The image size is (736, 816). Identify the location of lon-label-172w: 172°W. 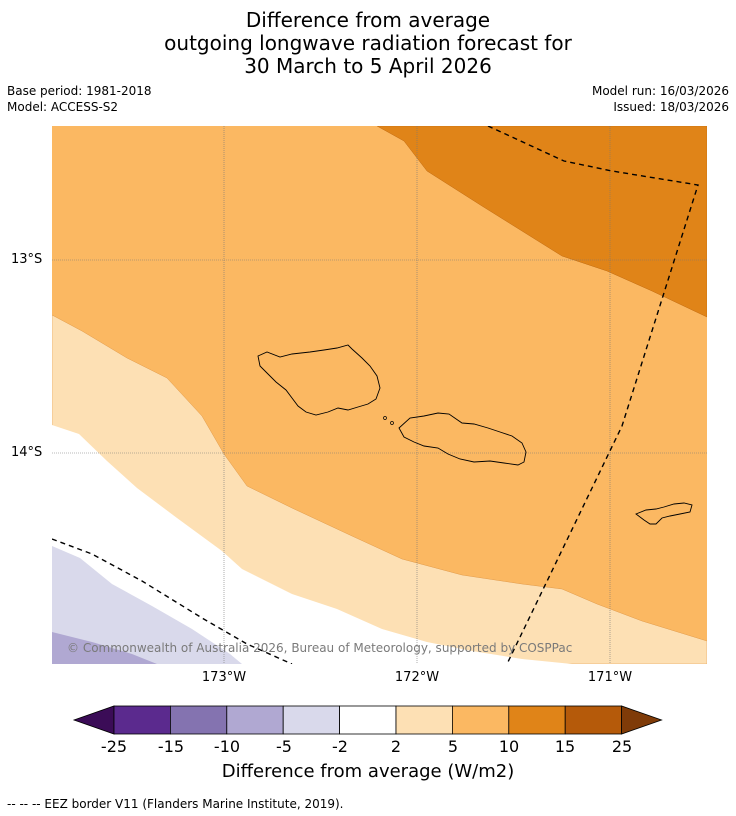
(417, 677).